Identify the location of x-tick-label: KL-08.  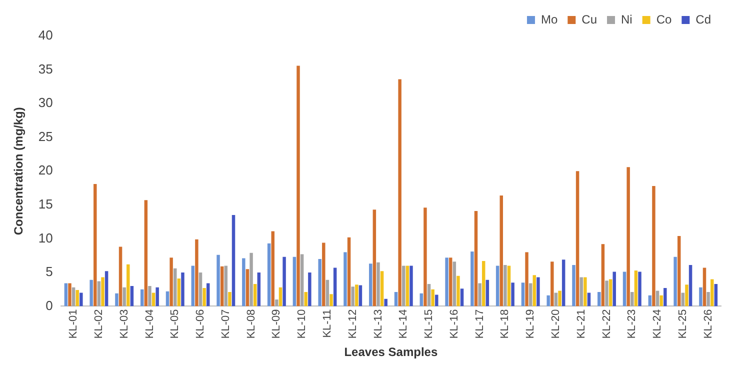
(251, 324).